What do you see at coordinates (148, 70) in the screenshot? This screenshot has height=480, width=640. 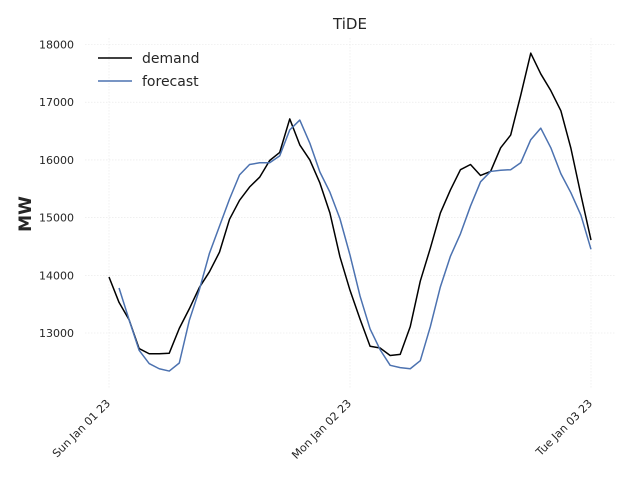 I see `legend: demand forecast` at bounding box center [148, 70].